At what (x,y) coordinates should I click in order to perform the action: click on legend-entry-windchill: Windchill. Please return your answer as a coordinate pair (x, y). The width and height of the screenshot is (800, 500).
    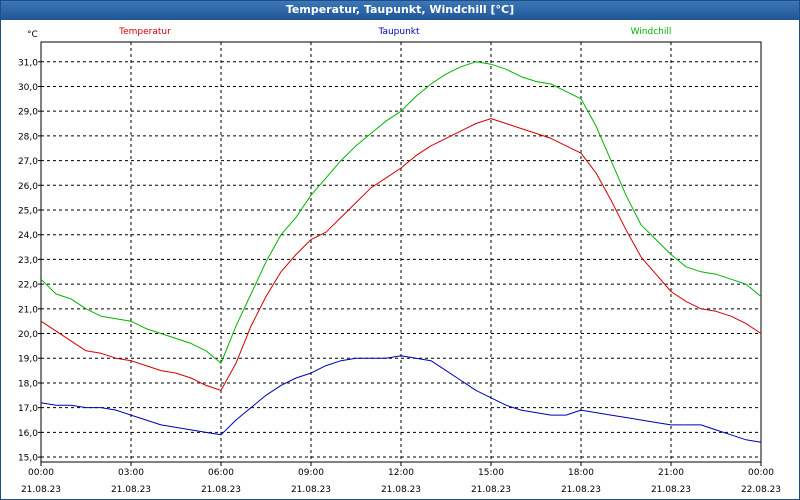
    Looking at the image, I should click on (651, 32).